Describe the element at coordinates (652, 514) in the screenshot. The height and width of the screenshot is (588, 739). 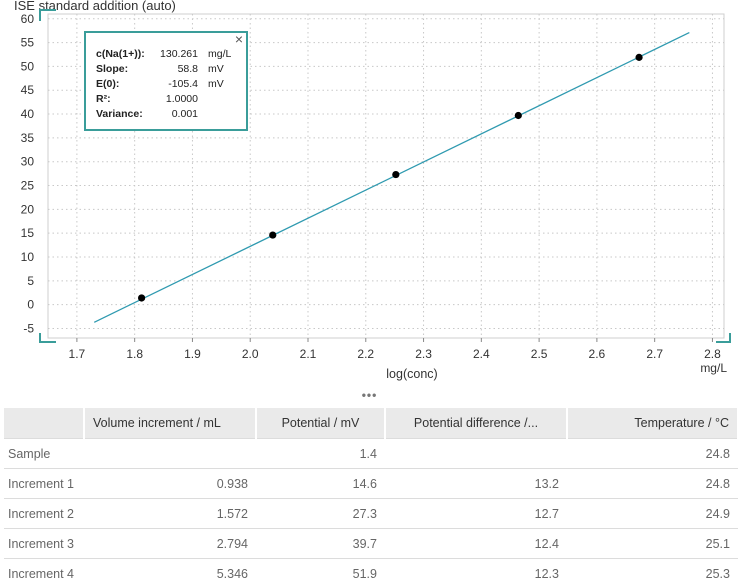
I see `table-cell: 24.9` at that location.